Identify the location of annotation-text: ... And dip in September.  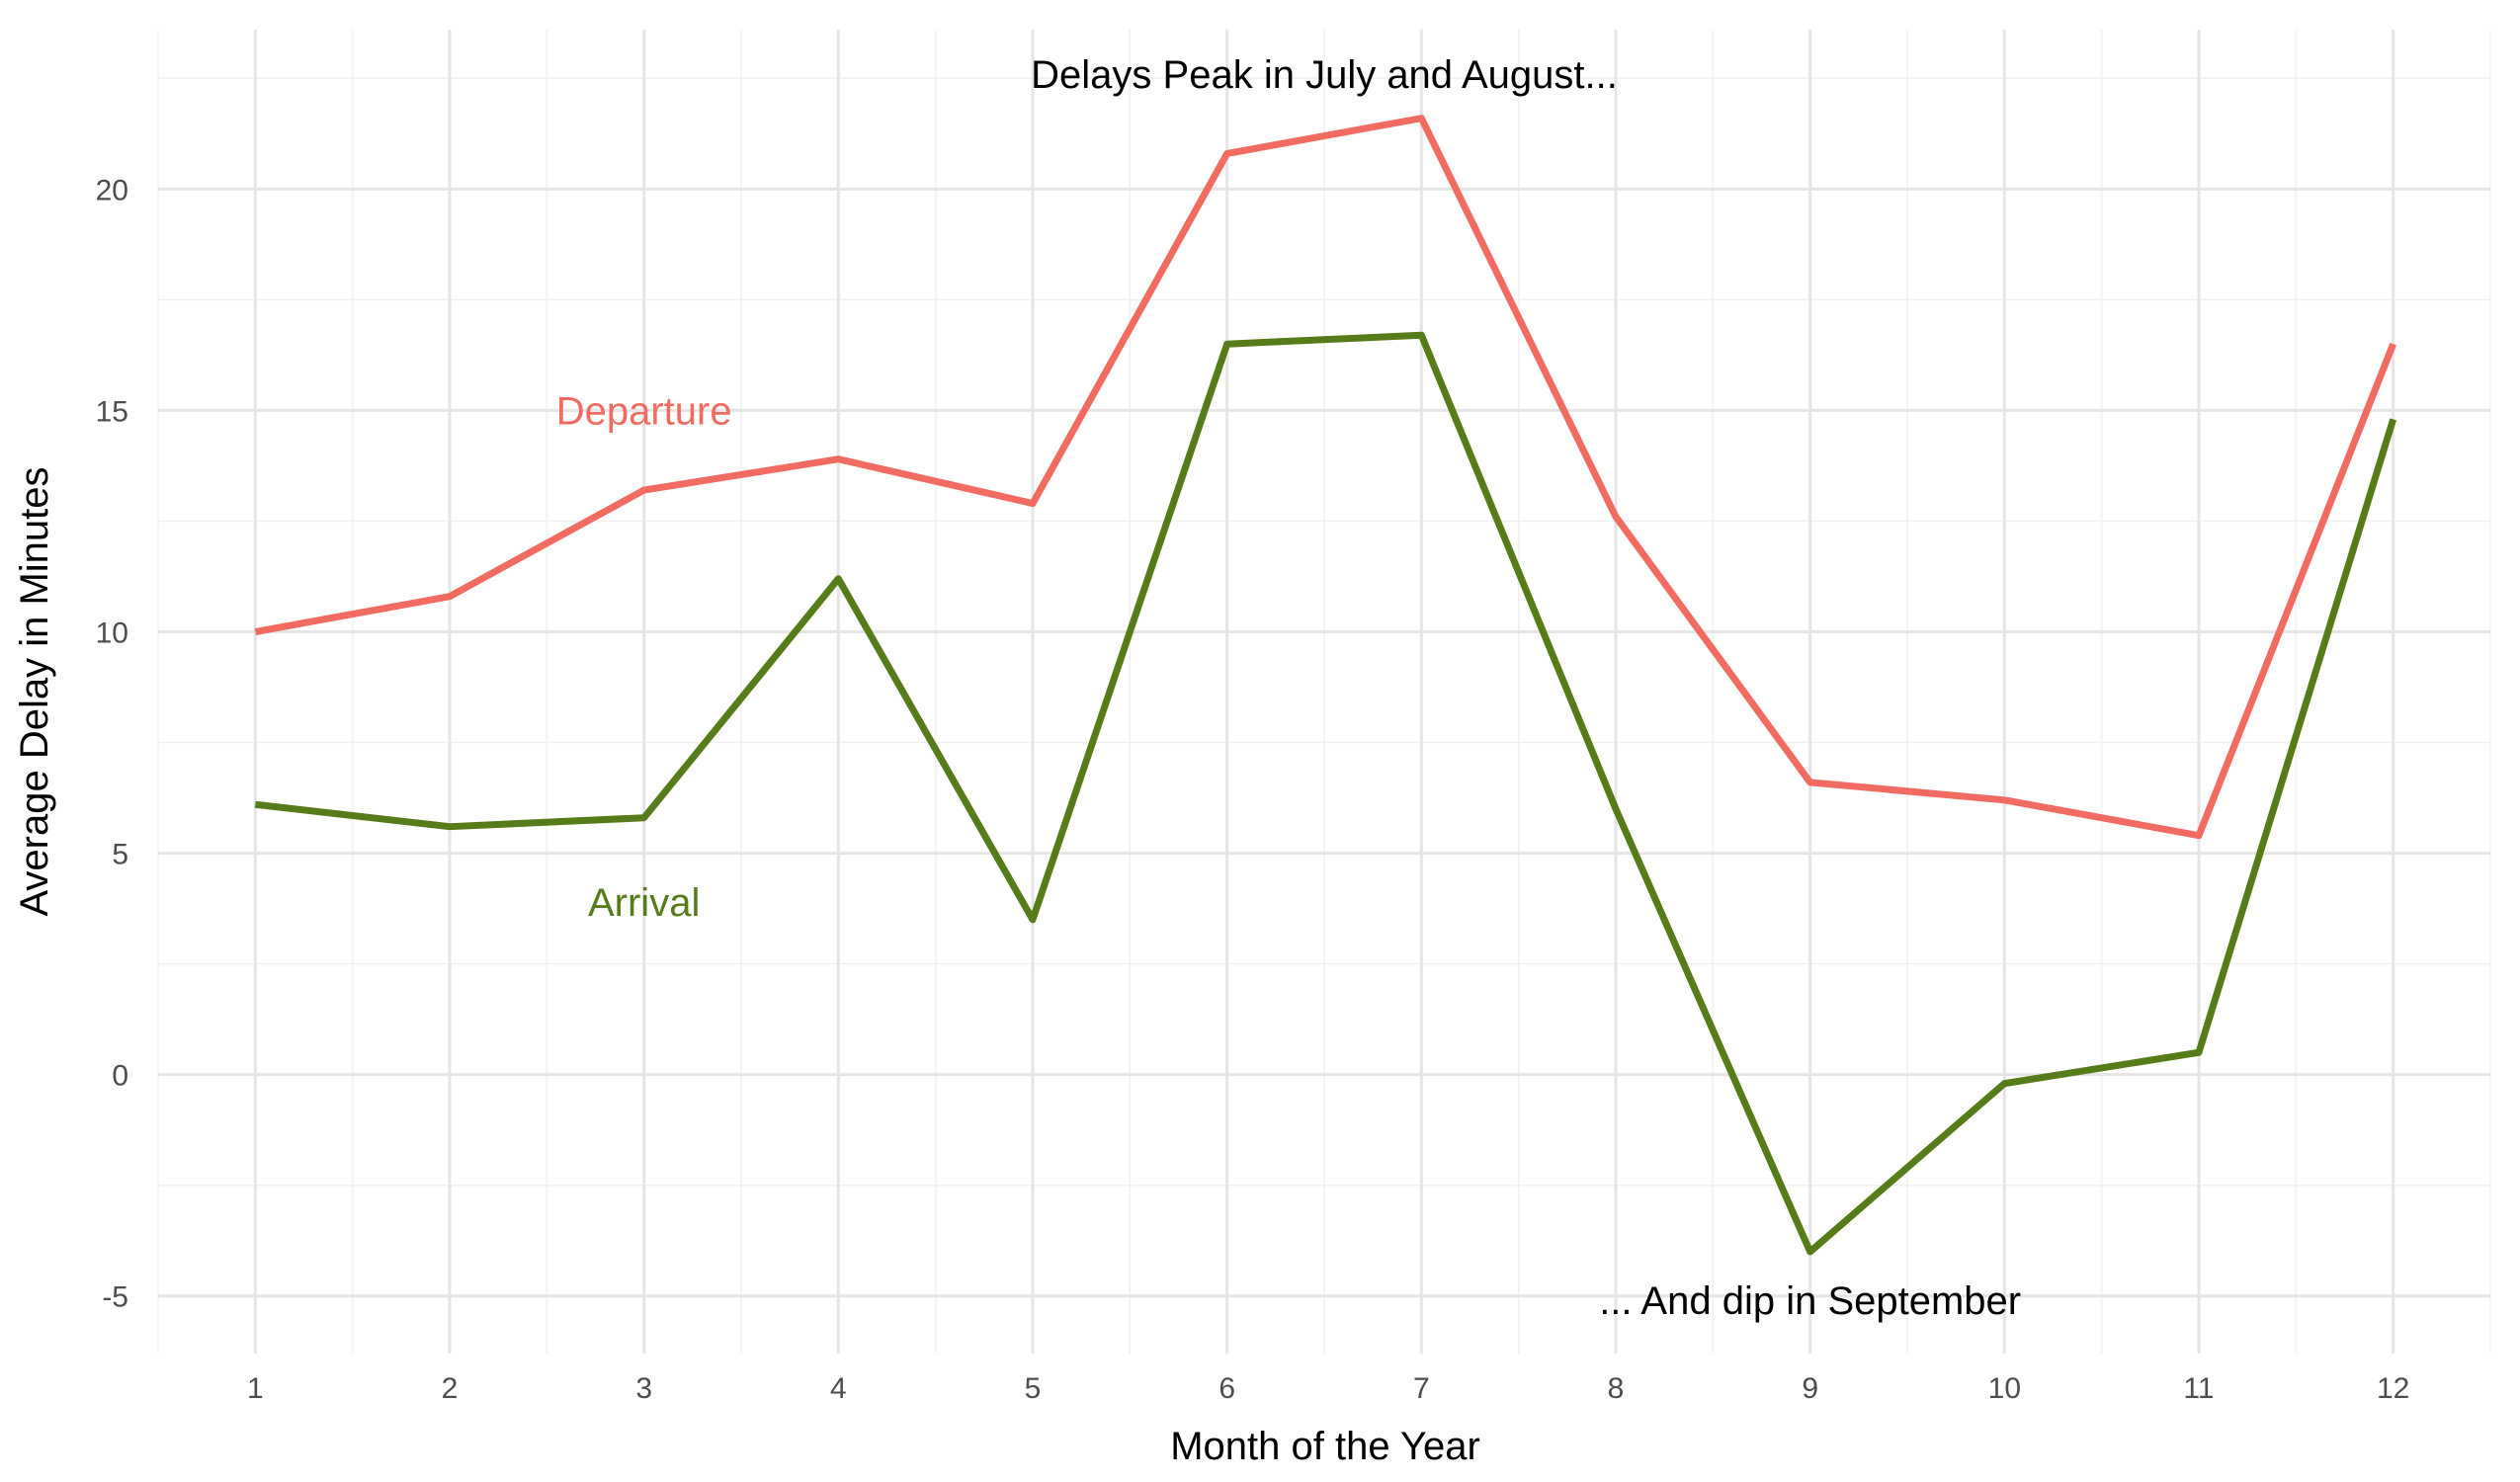
(1810, 1301).